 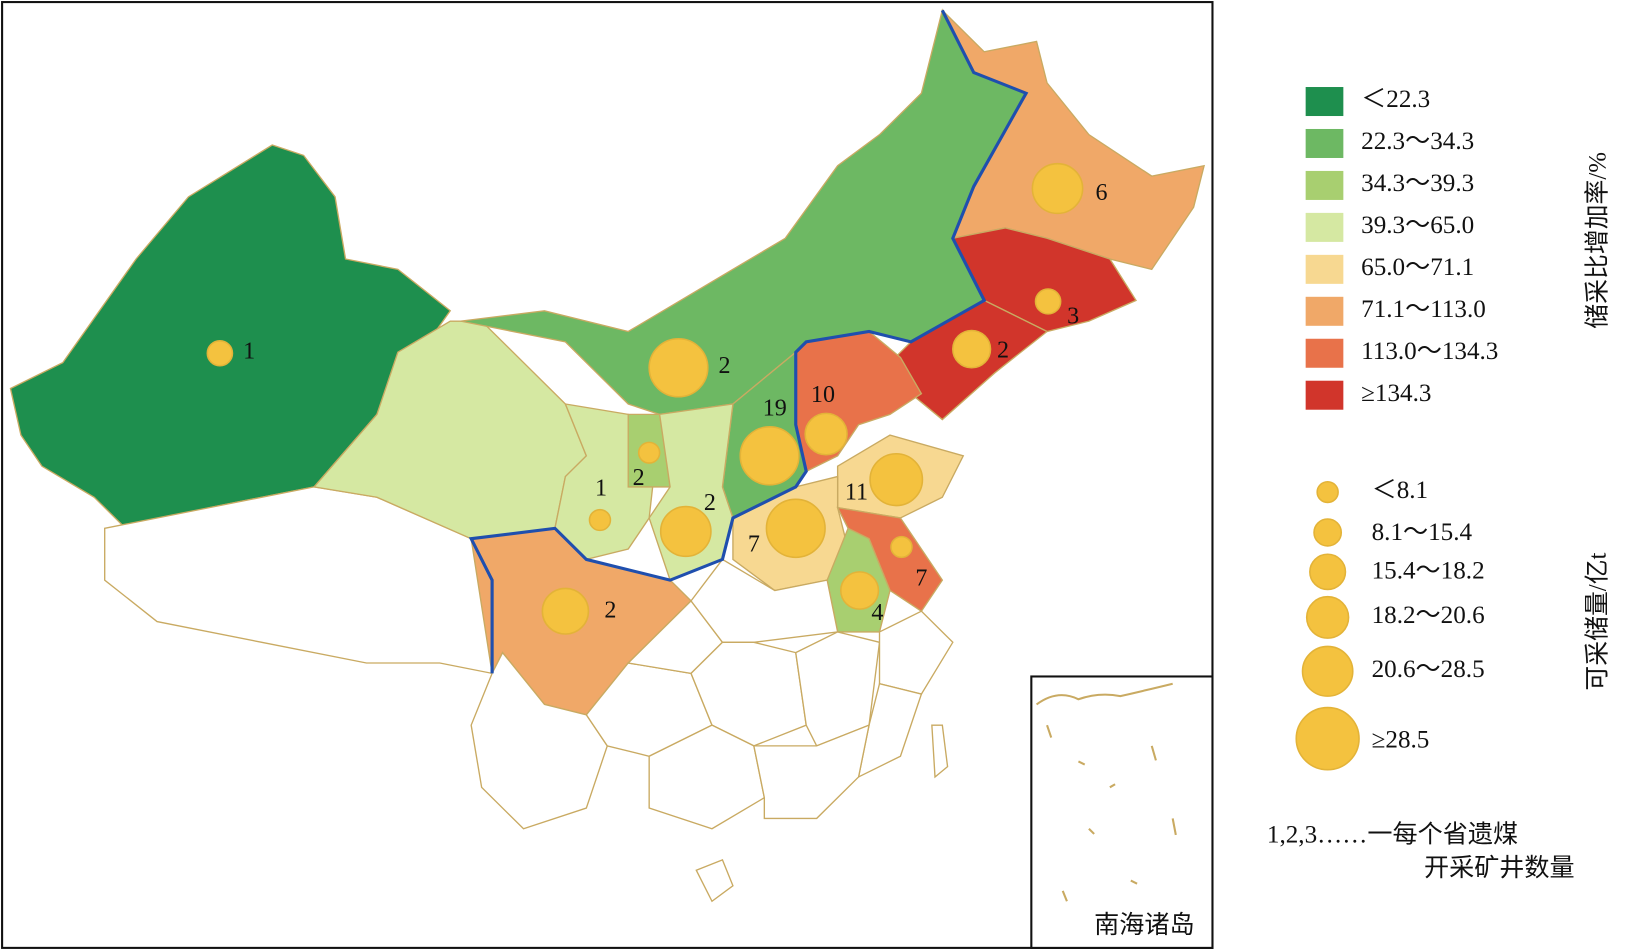 I want to click on legend-label: ＜8.1, so click(x=1400, y=490).